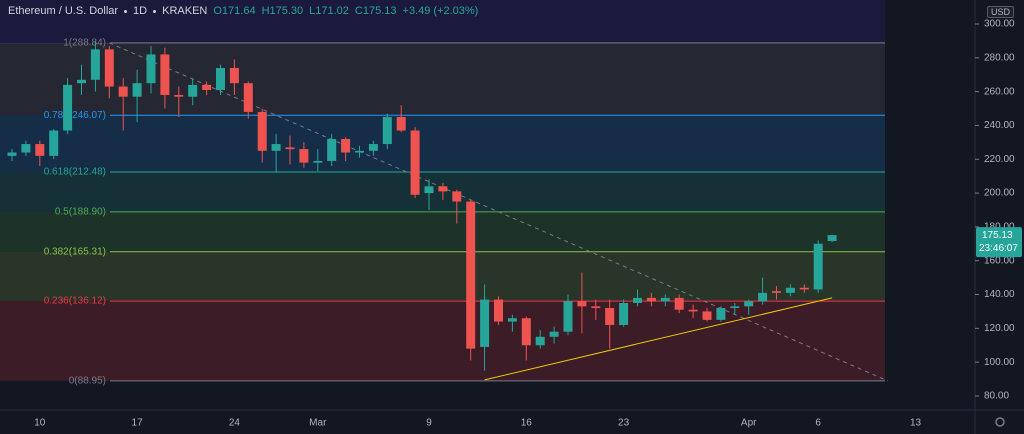 The image size is (1024, 434). Describe the element at coordinates (234, 11) in the screenshot. I see `open: O171.64` at that location.